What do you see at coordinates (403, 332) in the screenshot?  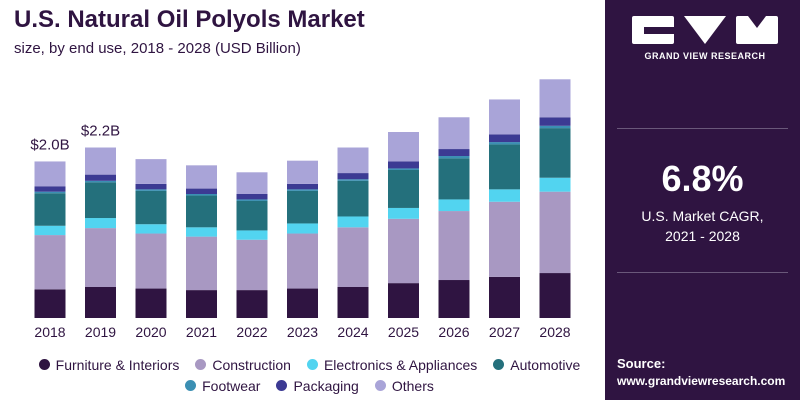 I see `x-tick-label: 2025` at bounding box center [403, 332].